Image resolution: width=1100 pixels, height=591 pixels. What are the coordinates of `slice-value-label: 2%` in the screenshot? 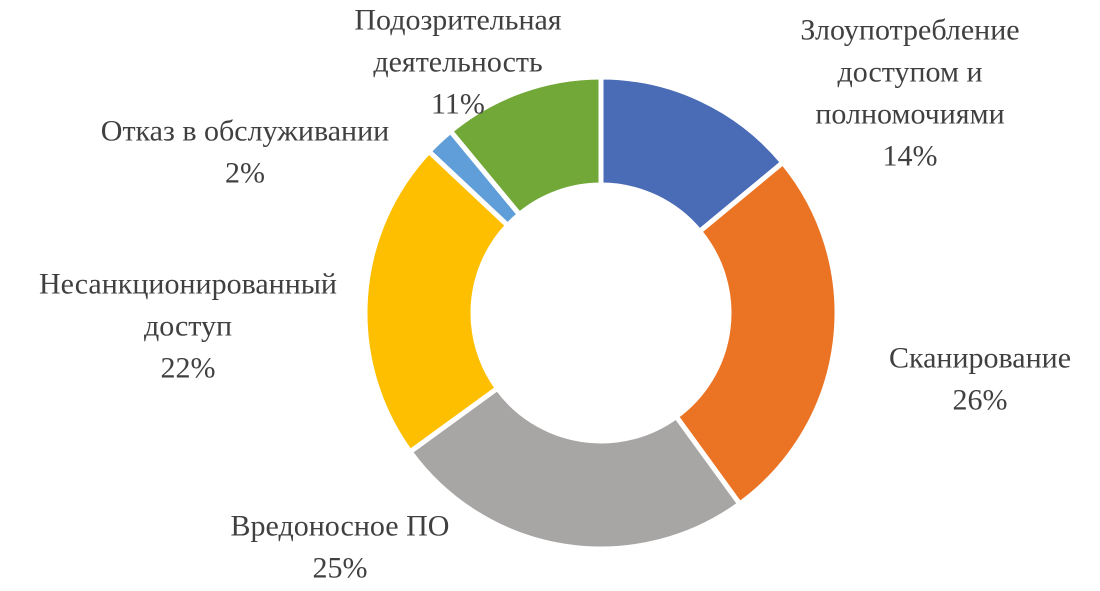 It's located at (245, 173).